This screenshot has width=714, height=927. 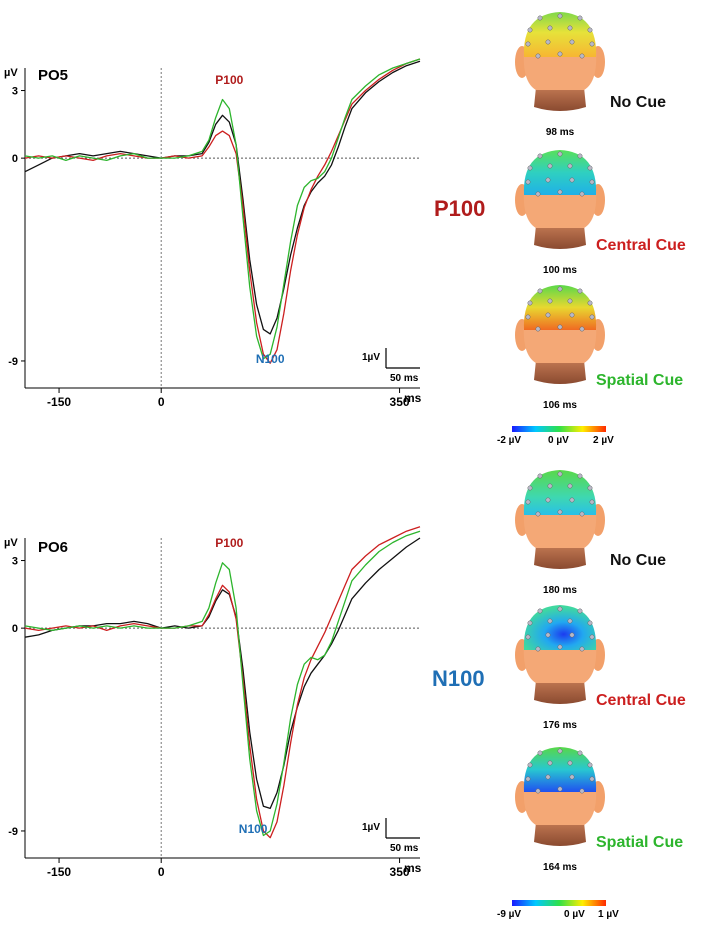 What do you see at coordinates (253, 829) in the screenshot?
I see `peak-label-n100: N100` at bounding box center [253, 829].